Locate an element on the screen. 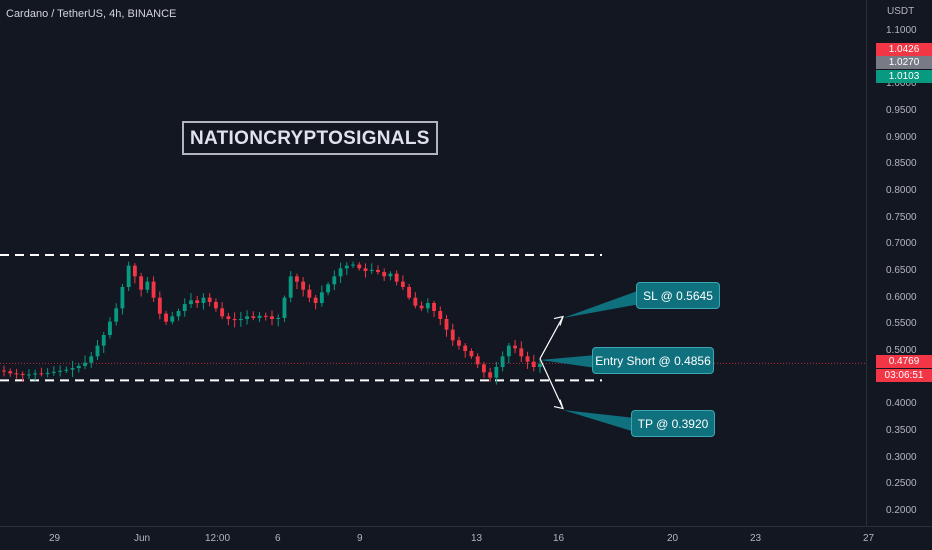 This screenshot has width=932, height=550. time-tick: 6 is located at coordinates (278, 538).